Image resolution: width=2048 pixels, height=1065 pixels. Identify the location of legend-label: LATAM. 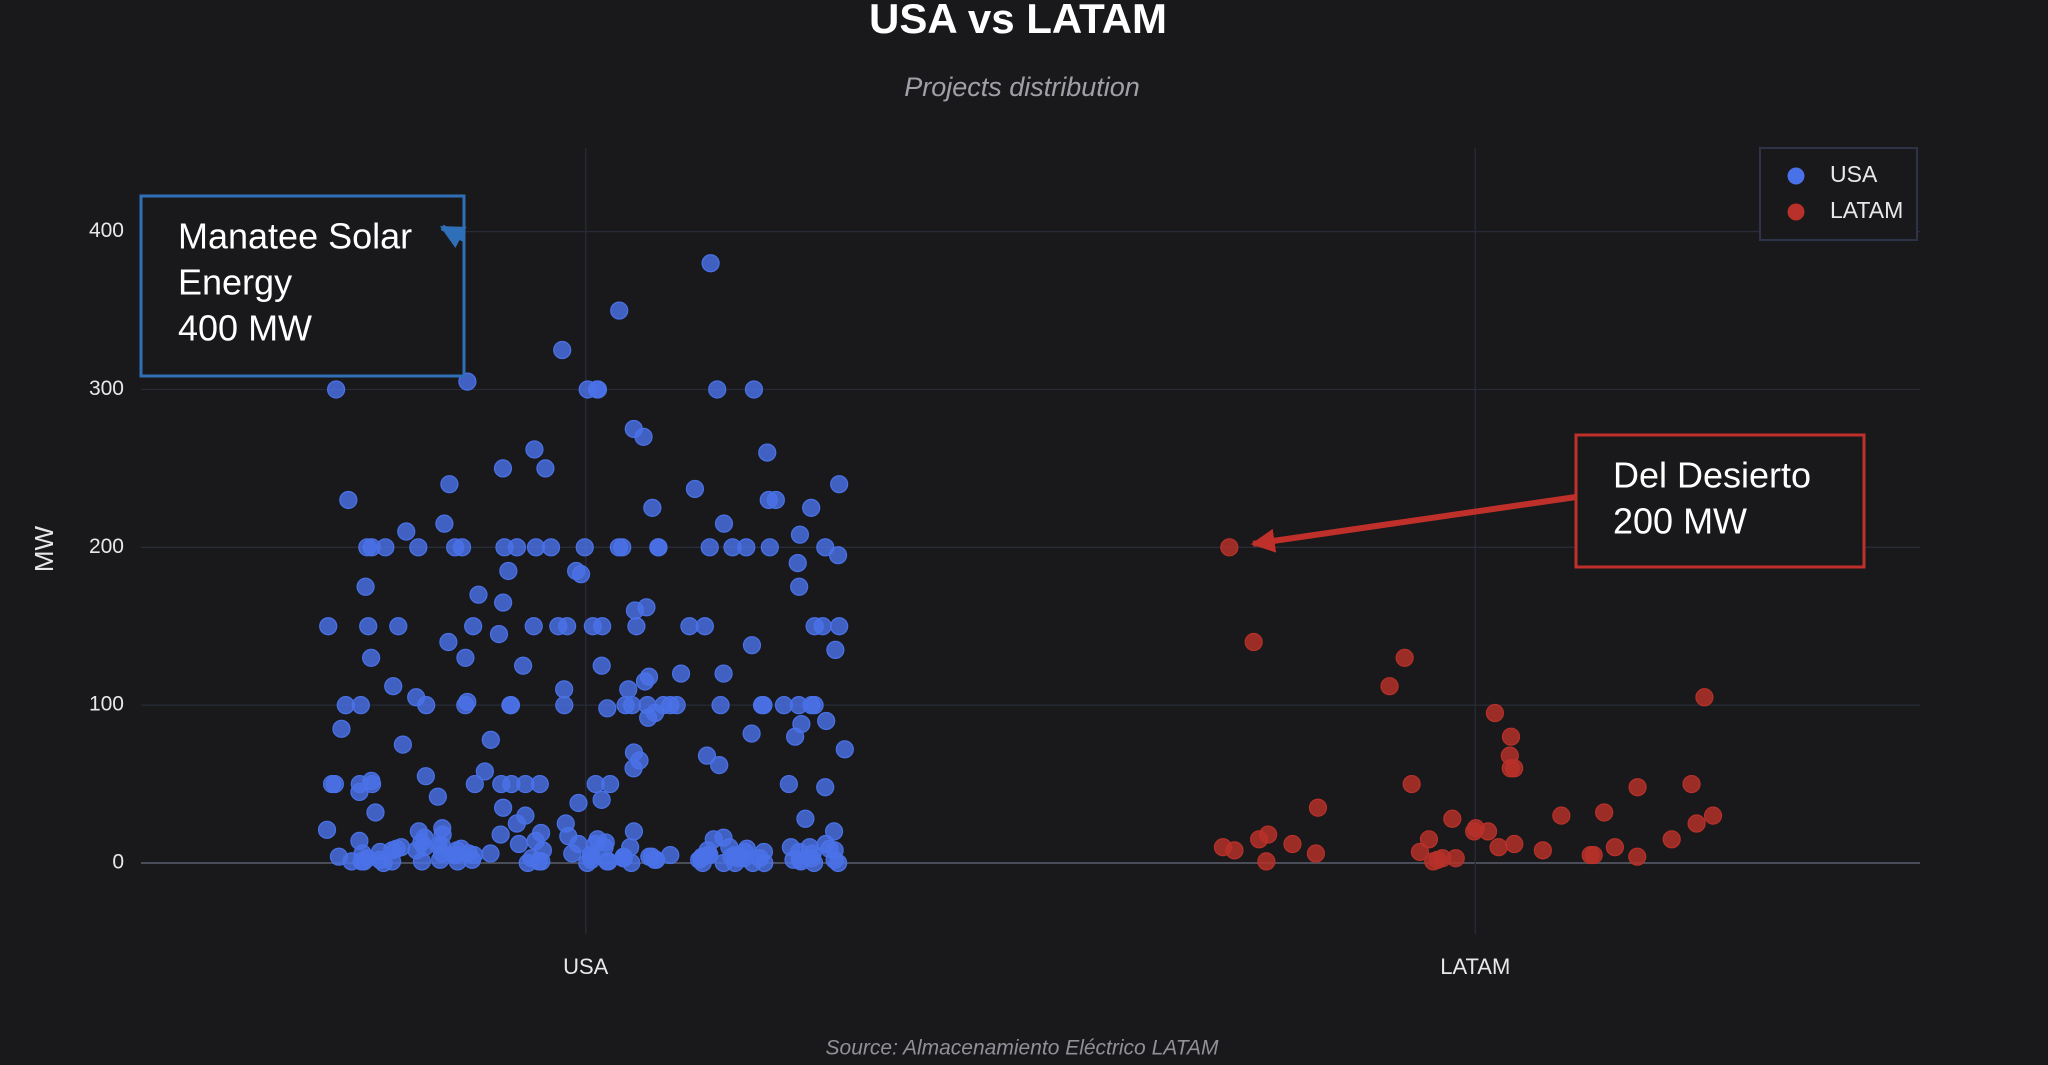
(1866, 210).